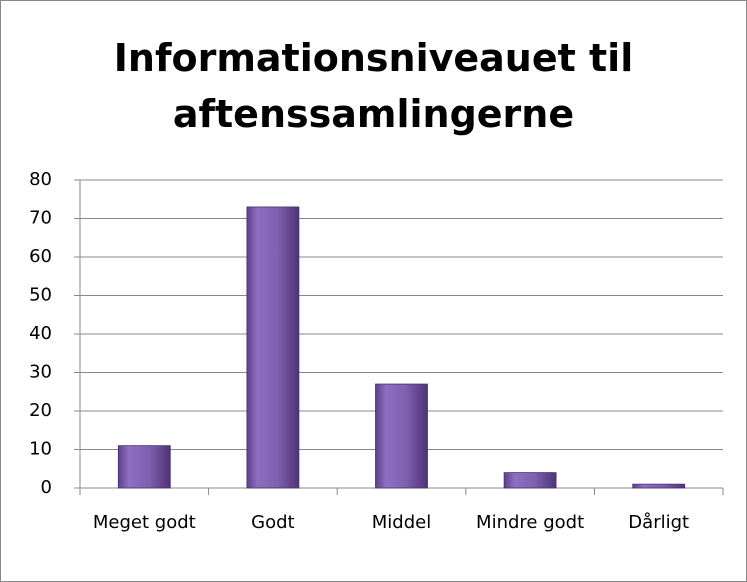  What do you see at coordinates (40, 333) in the screenshot?
I see `y-tick-label: 40` at bounding box center [40, 333].